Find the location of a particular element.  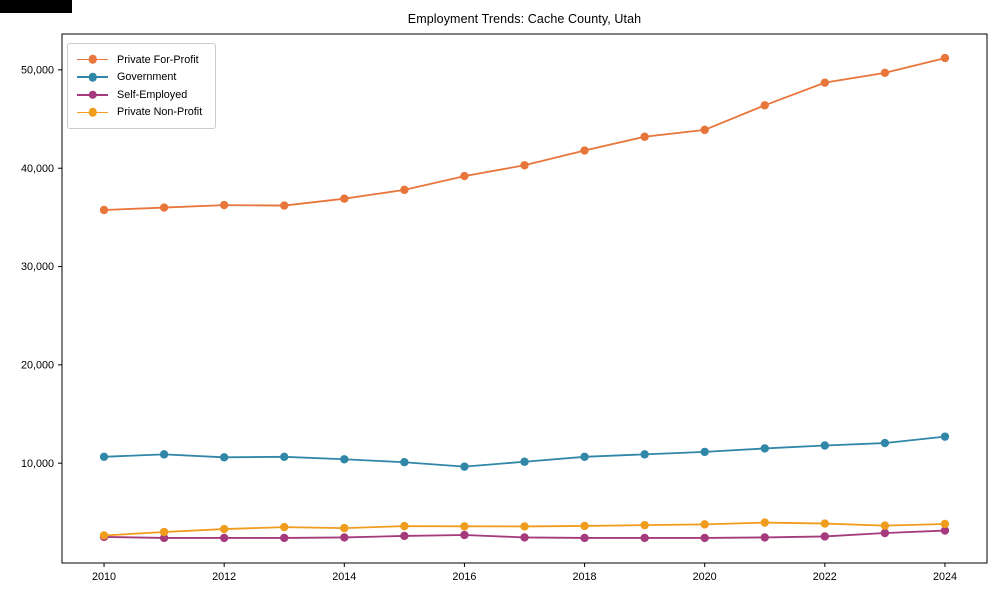

x-tick-label: 2010 is located at coordinates (104, 577).